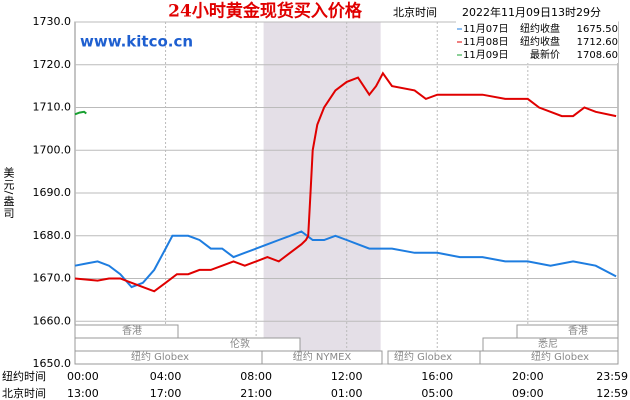  I want to click on x-tick-label: 00:00, so click(83, 376).